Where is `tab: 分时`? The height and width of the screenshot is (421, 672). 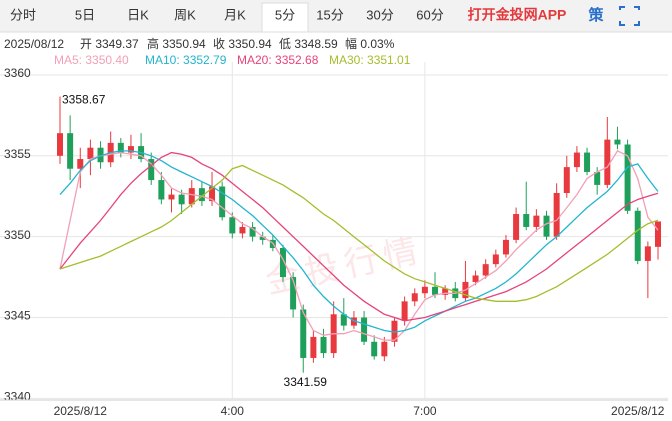 tab: 分时 is located at coordinates (23, 14).